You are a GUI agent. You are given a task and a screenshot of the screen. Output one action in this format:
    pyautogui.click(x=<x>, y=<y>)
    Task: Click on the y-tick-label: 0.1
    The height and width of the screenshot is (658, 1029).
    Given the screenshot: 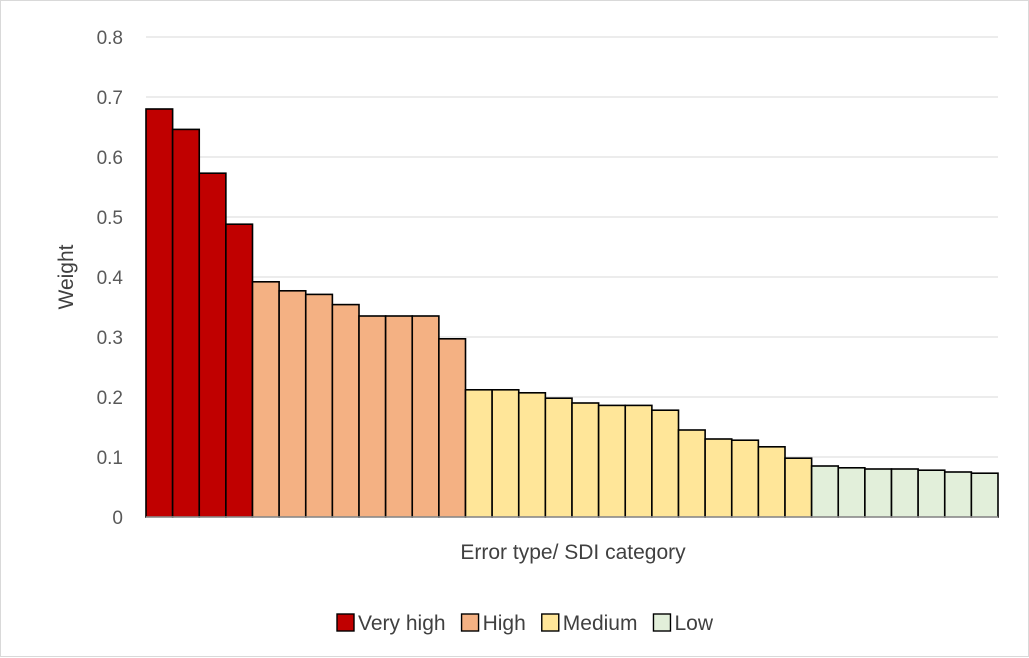 What is the action you would take?
    pyautogui.click(x=110, y=458)
    